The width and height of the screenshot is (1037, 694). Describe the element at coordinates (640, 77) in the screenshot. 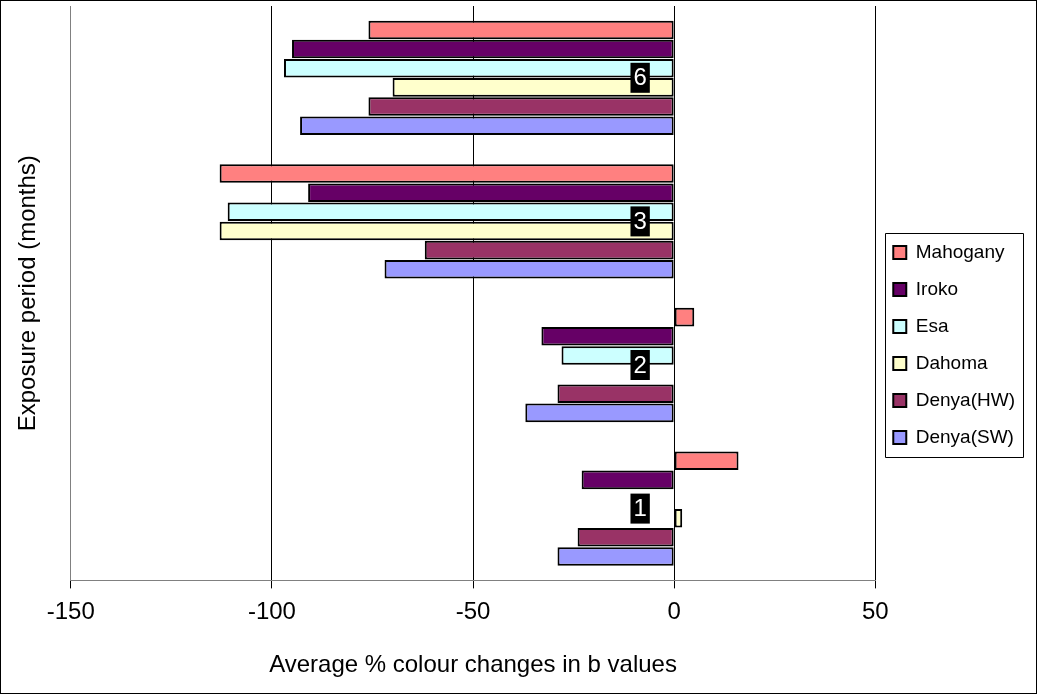

I see `y-tick-label: 6` at that location.